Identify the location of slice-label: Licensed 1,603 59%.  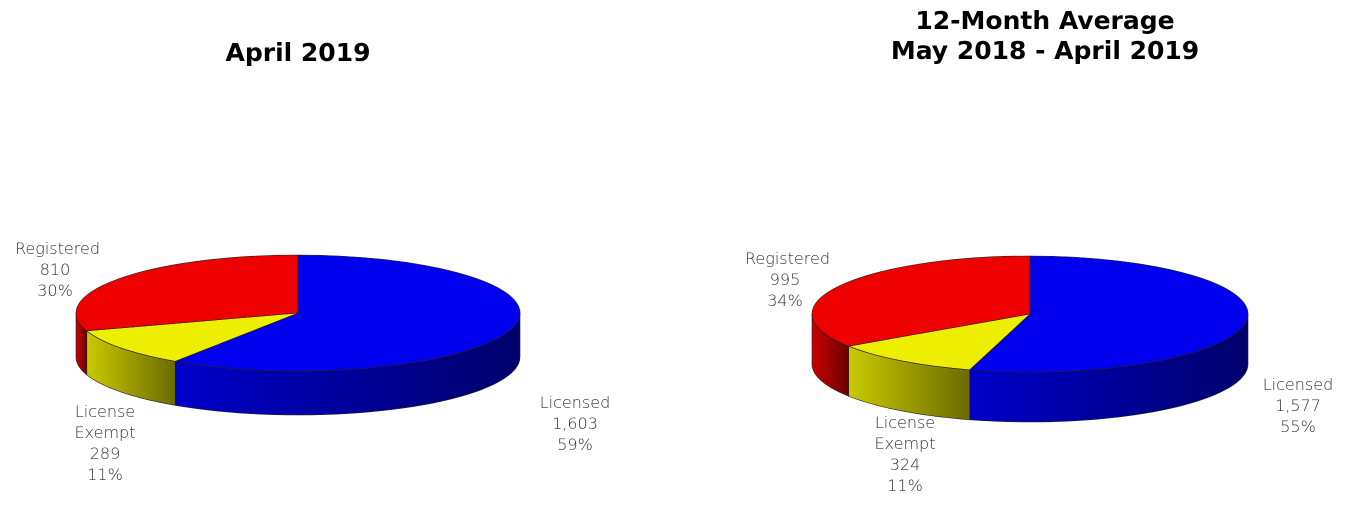
(575, 423).